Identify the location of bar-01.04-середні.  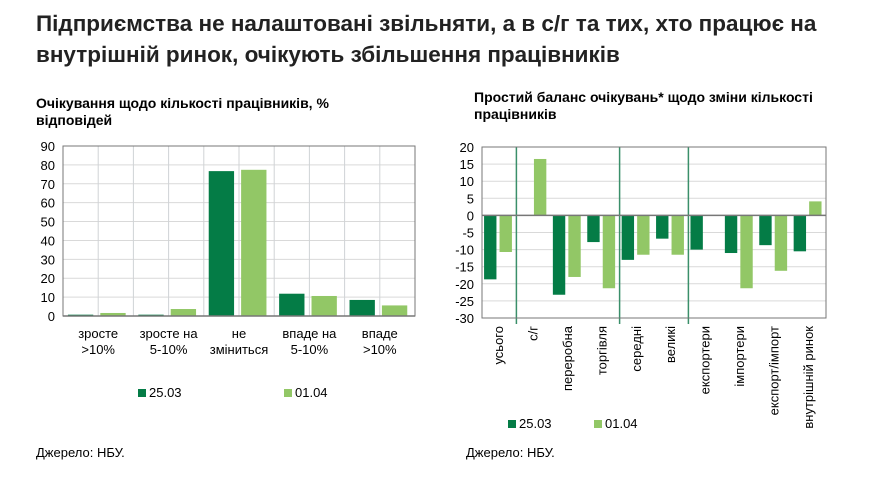
(643, 235).